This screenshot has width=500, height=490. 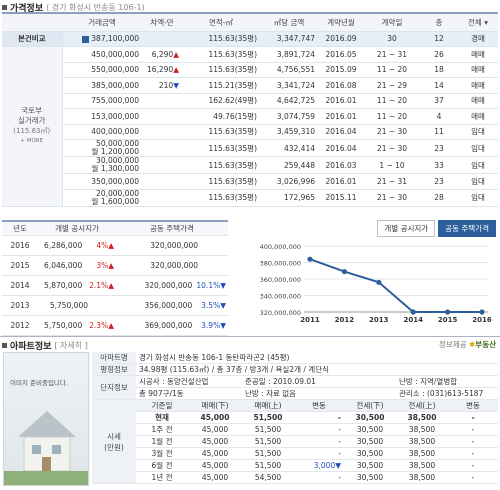 I want to click on base-amount: 387,100,000, so click(x=102, y=39).